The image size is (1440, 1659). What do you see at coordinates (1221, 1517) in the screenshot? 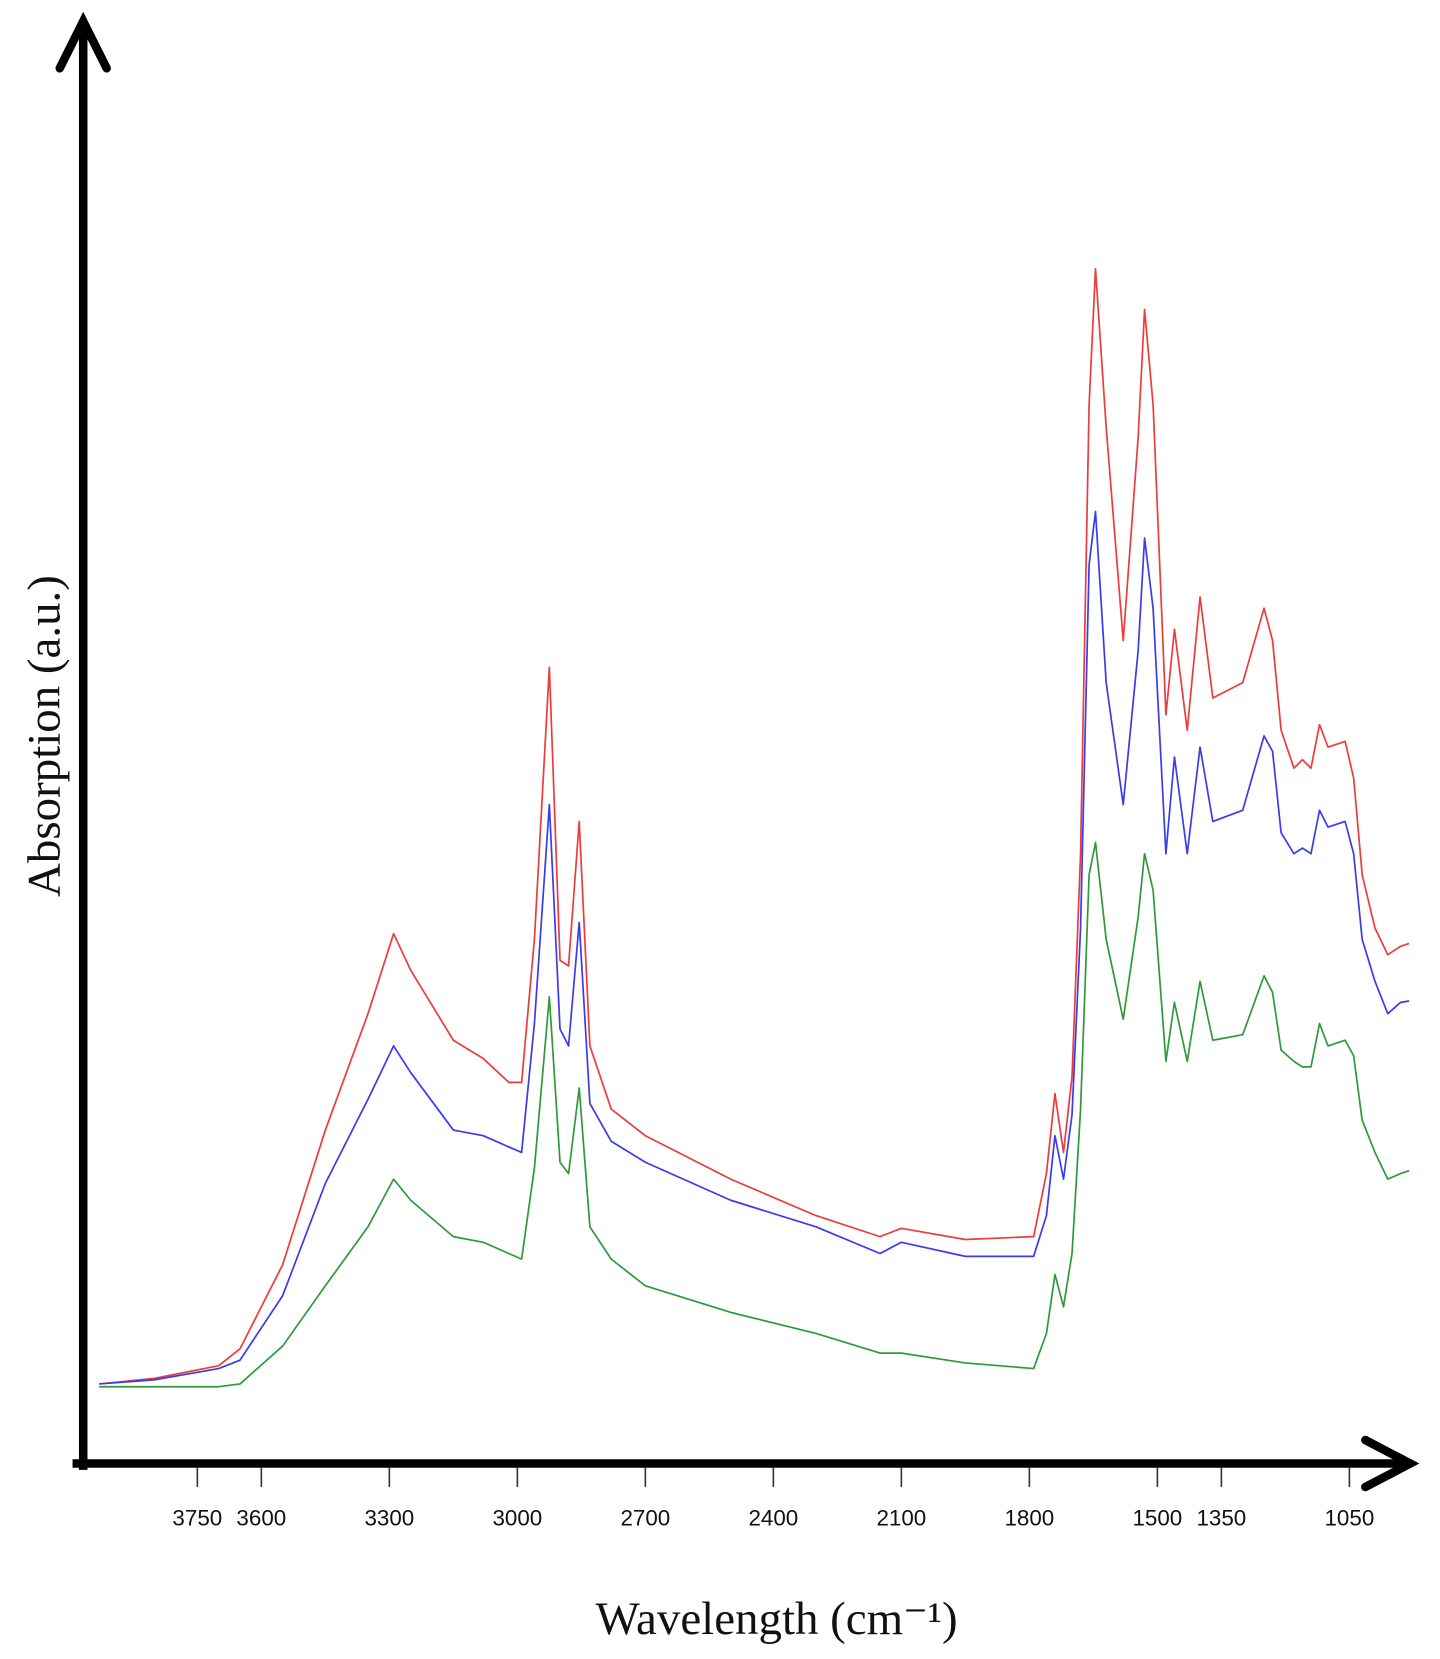
I see `x-tick-label: 1350` at bounding box center [1221, 1517].